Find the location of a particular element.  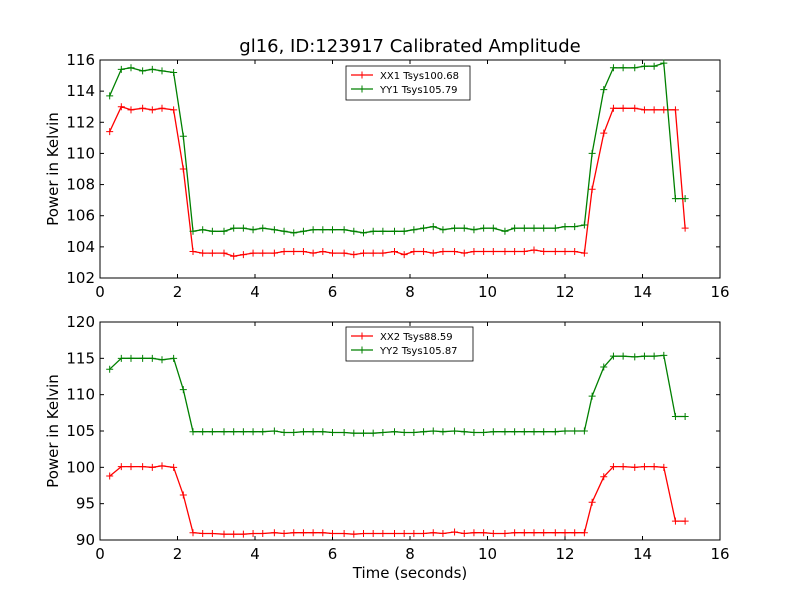

bottom-x-tick-label: 12 is located at coordinates (564, 554).